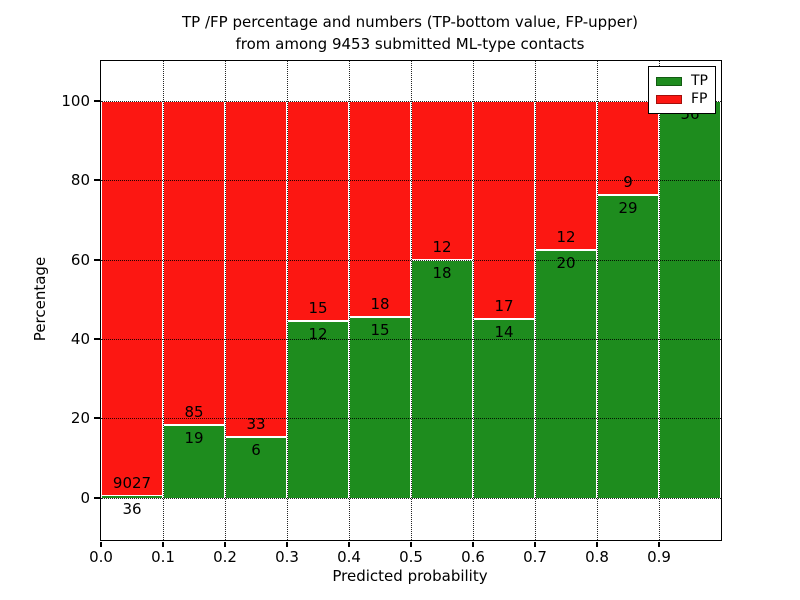 The image size is (800, 600). What do you see at coordinates (80, 180) in the screenshot?
I see `y-tick-label: 80` at bounding box center [80, 180].